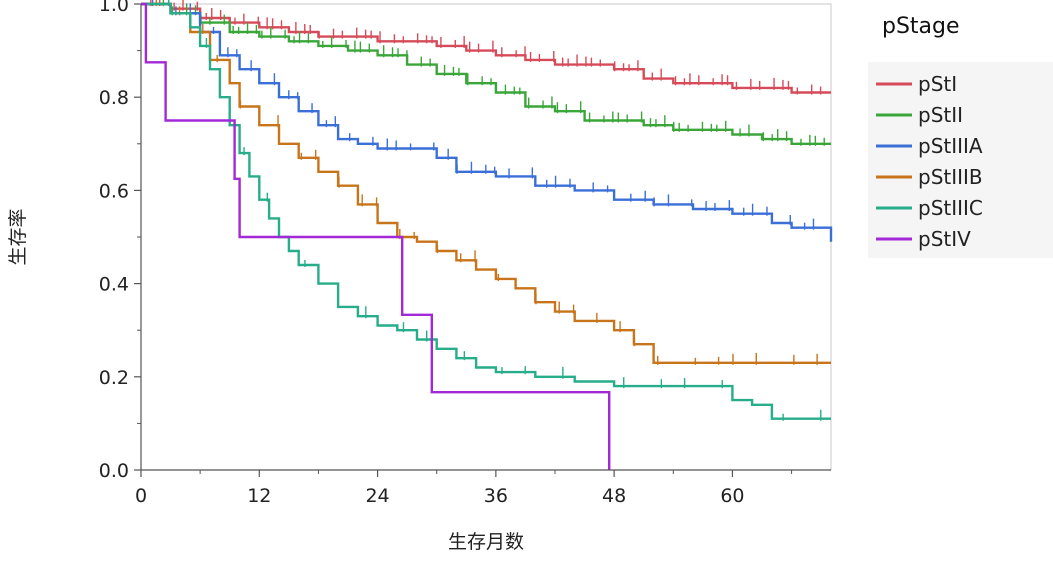 This screenshot has height=564, width=1053. Describe the element at coordinates (937, 84) in the screenshot. I see `legend-label-pStI: pStI` at that location.